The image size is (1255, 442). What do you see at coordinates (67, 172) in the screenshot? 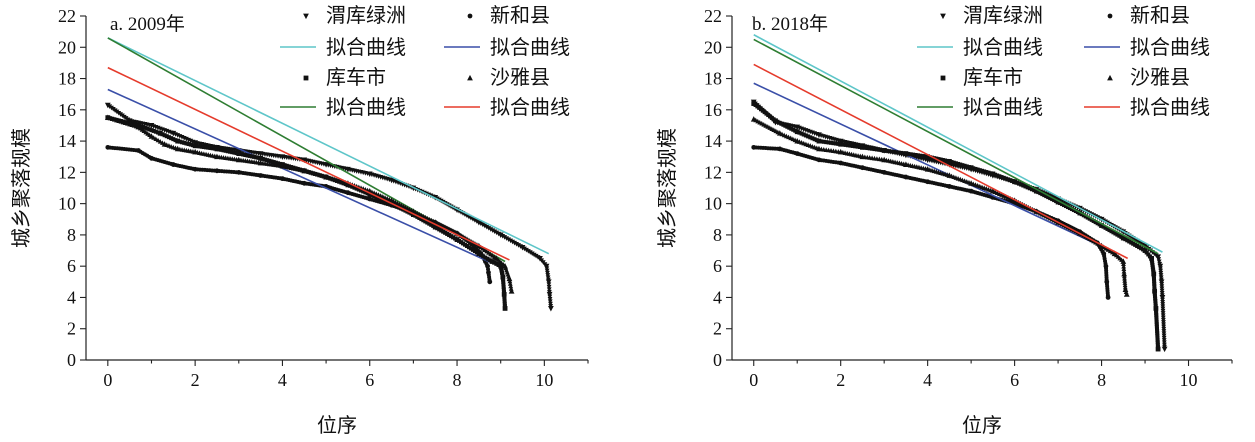
I see `y-tick-label: 12` at bounding box center [67, 172].